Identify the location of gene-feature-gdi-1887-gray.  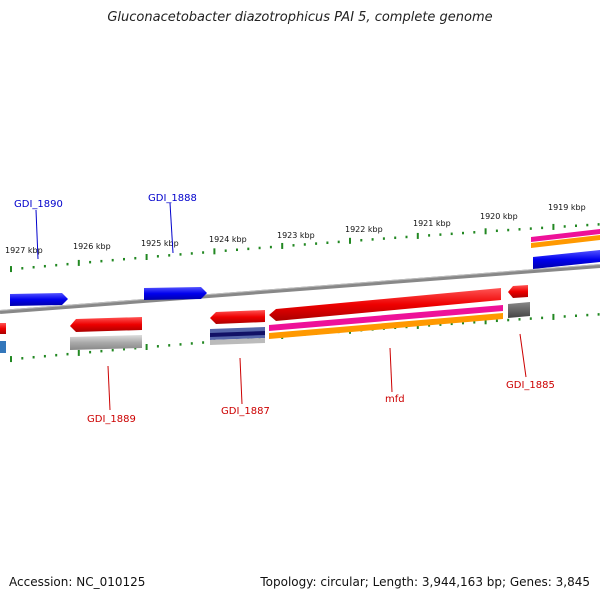
(237, 341).